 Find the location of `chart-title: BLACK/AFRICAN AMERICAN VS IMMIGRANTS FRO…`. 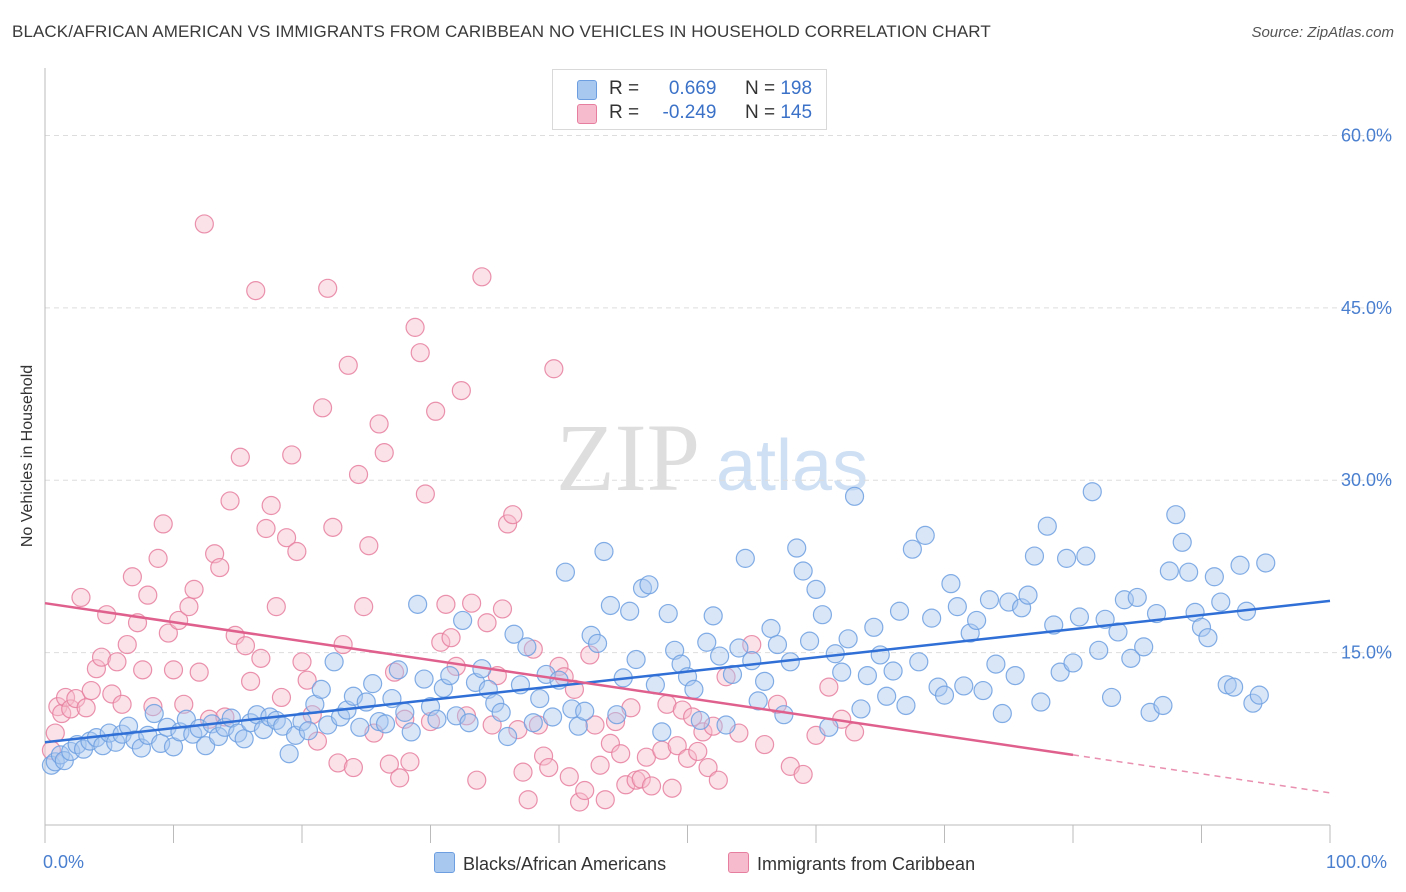

chart-title: BLACK/AFRICAN AMERICAN VS IMMIGRANTS FRO… is located at coordinates (501, 31).